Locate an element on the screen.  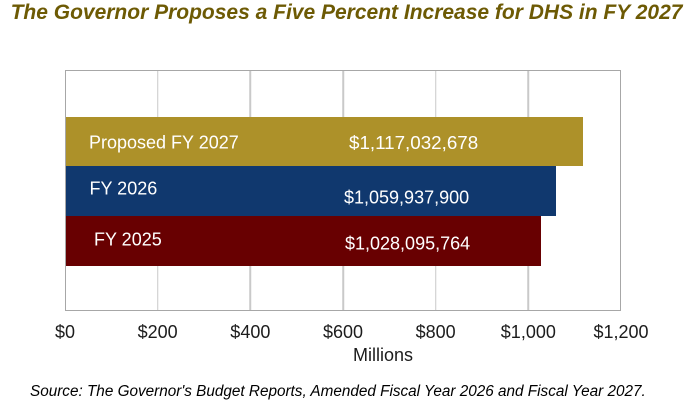
bar-value-label: $1,117,032,678 is located at coordinates (414, 142).